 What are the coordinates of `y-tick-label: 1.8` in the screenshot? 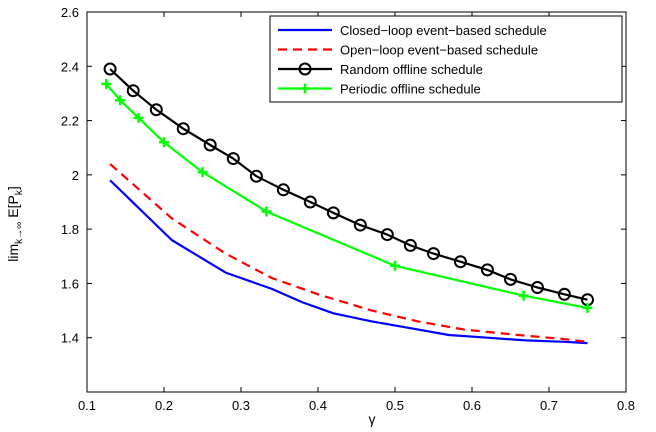 It's located at (70, 229).